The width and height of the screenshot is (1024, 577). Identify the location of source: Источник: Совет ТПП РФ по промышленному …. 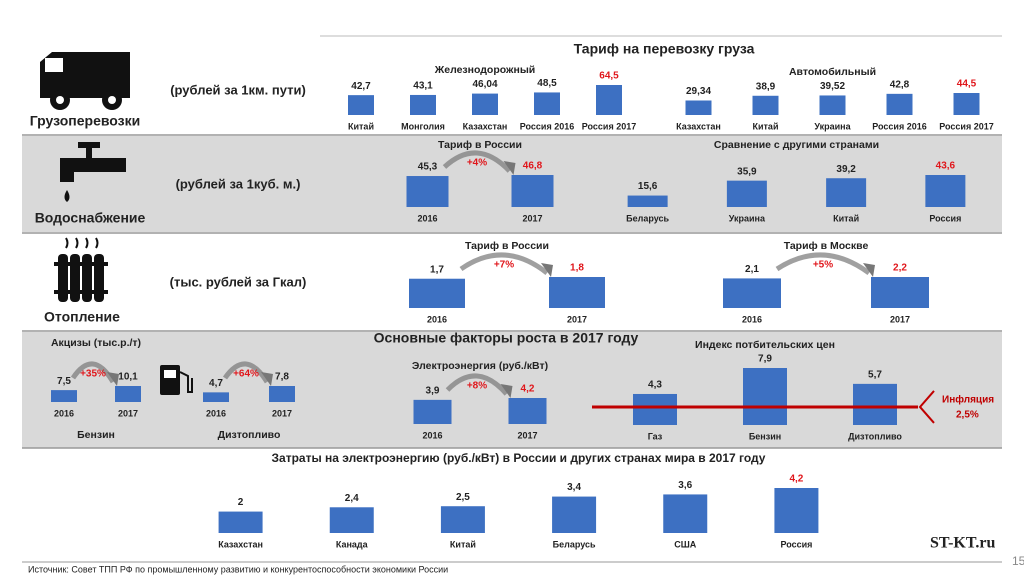
(238, 569).